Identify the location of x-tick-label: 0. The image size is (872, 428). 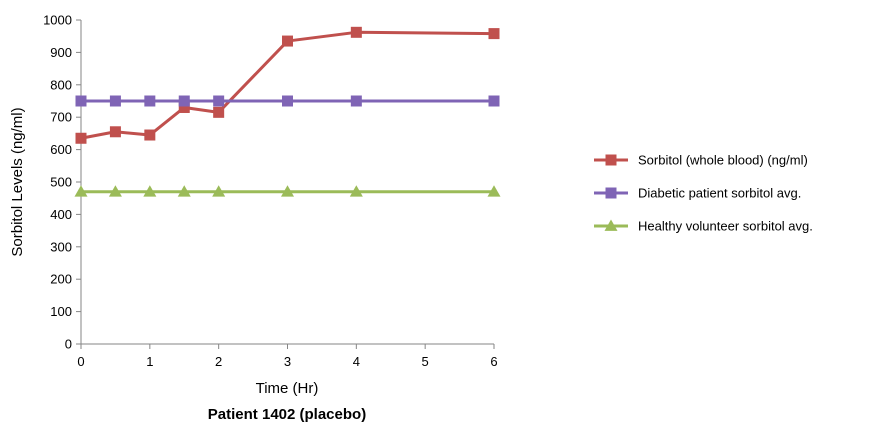
(80, 361).